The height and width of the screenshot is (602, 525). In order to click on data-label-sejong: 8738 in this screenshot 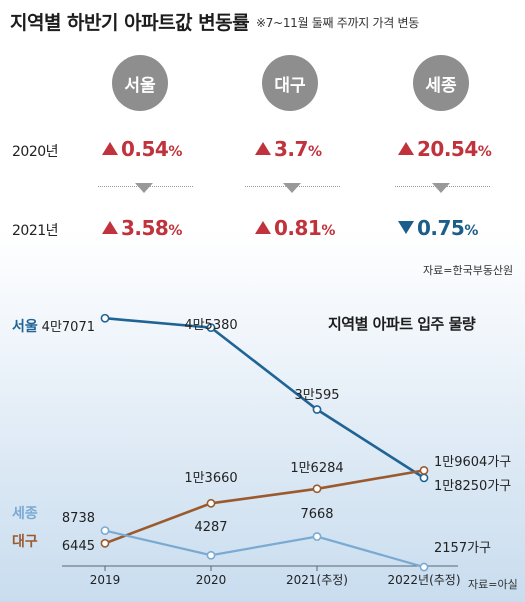, I will do `click(78, 518)`.